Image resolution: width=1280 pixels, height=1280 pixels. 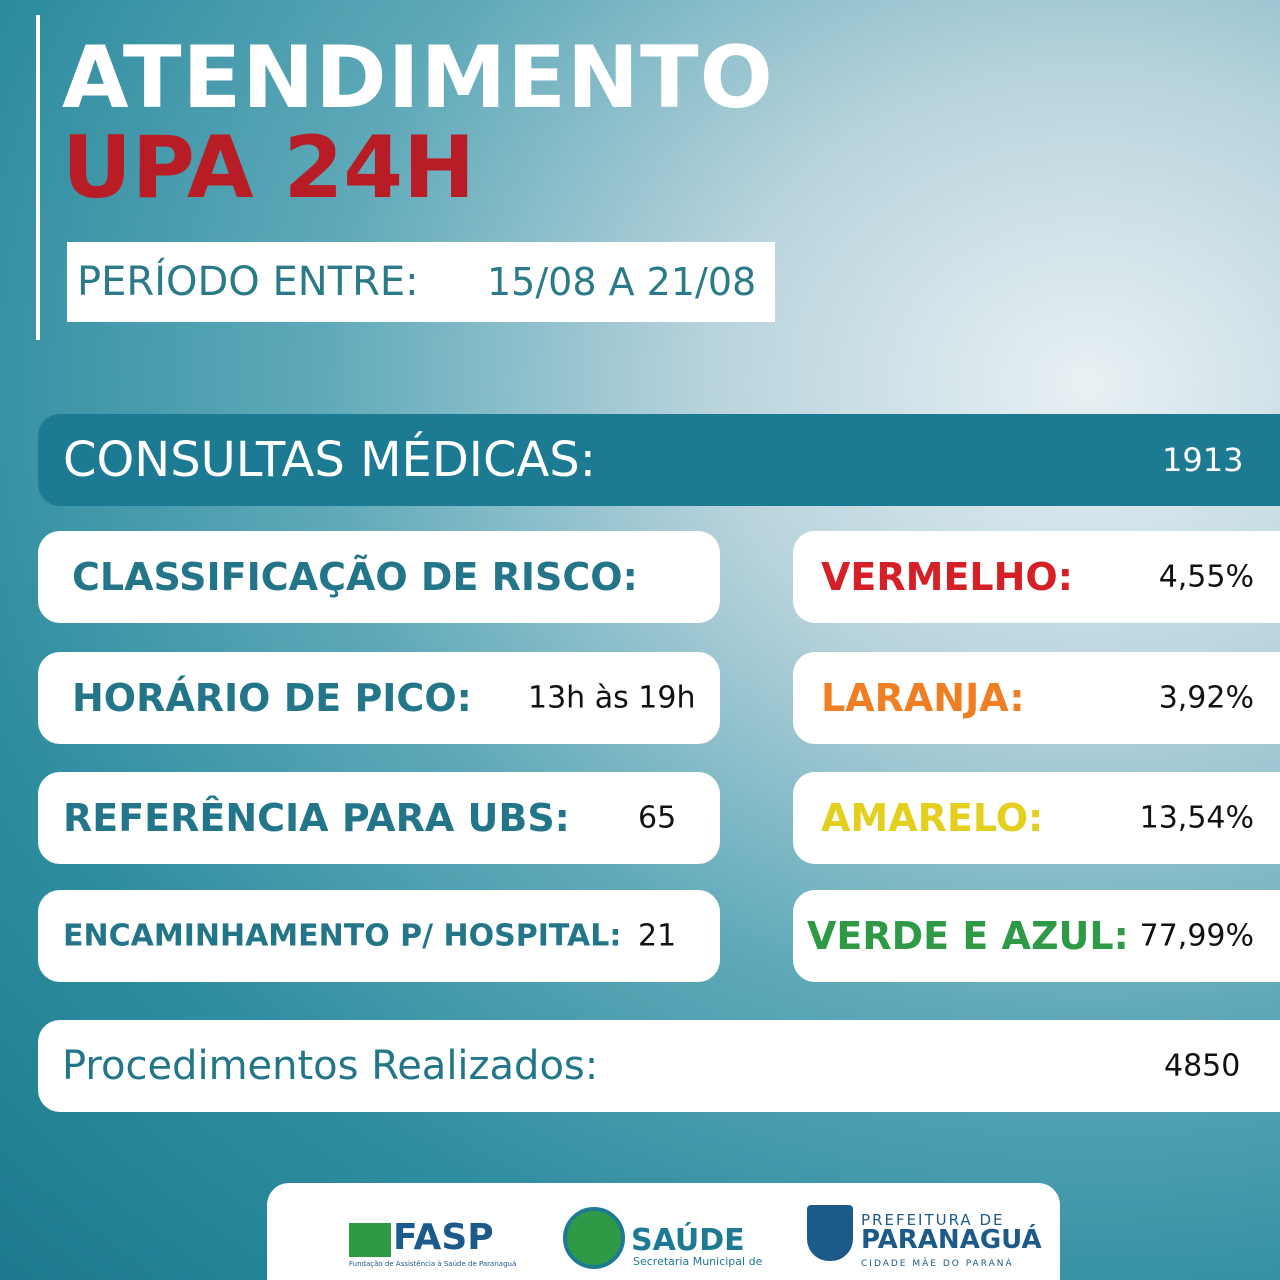 I want to click on risk-label: VERDE E AZUL:, so click(x=968, y=936).